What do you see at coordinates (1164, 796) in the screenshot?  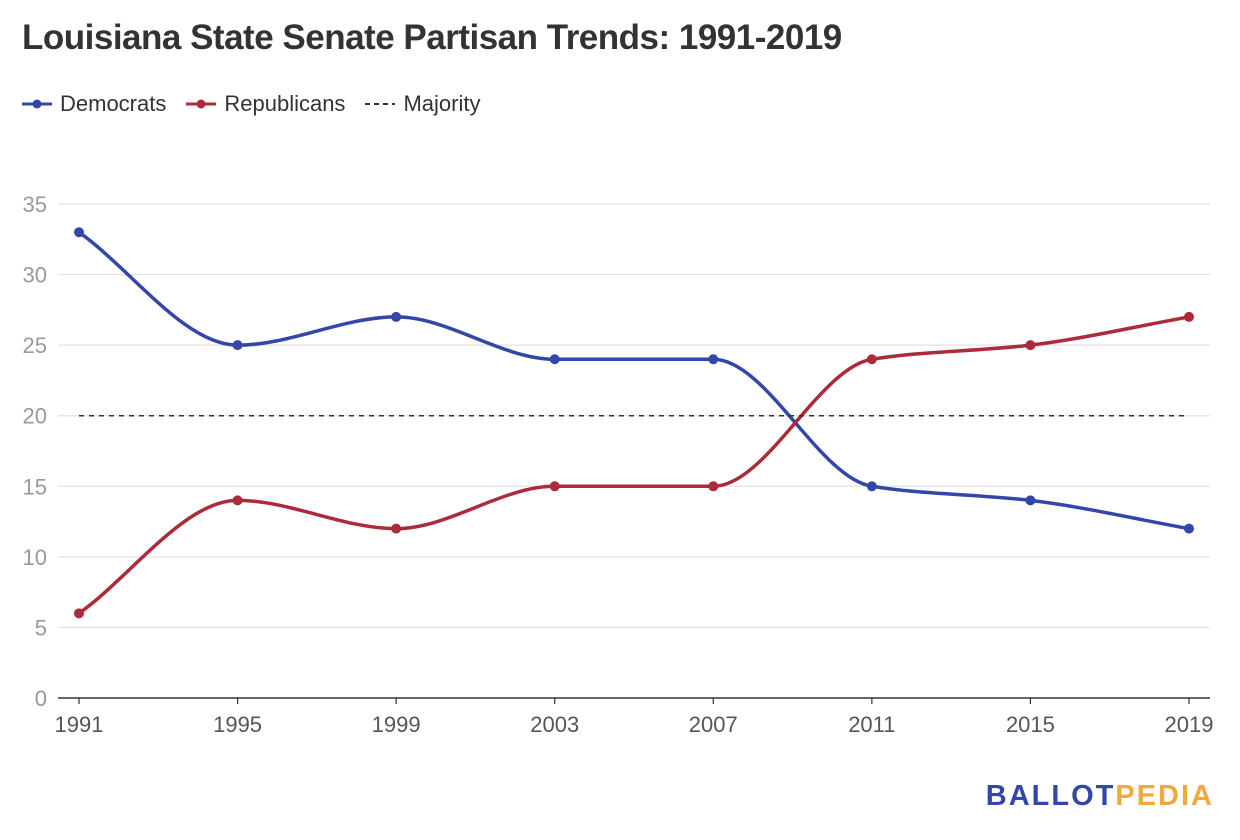 I see `logo-pedia-text: PEDIA` at bounding box center [1164, 796].